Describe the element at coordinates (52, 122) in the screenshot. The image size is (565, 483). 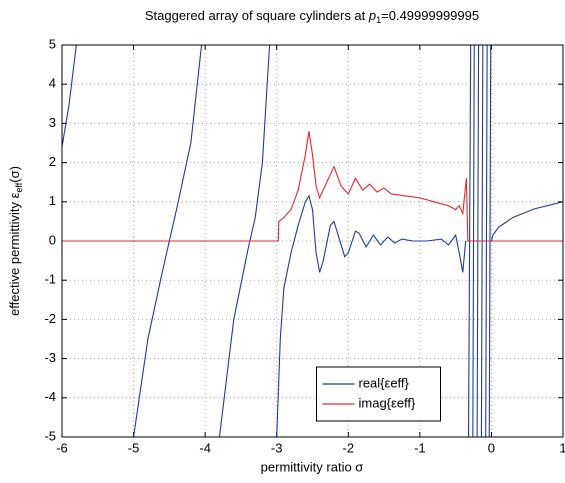
I see `y-tick-label: 3` at that location.